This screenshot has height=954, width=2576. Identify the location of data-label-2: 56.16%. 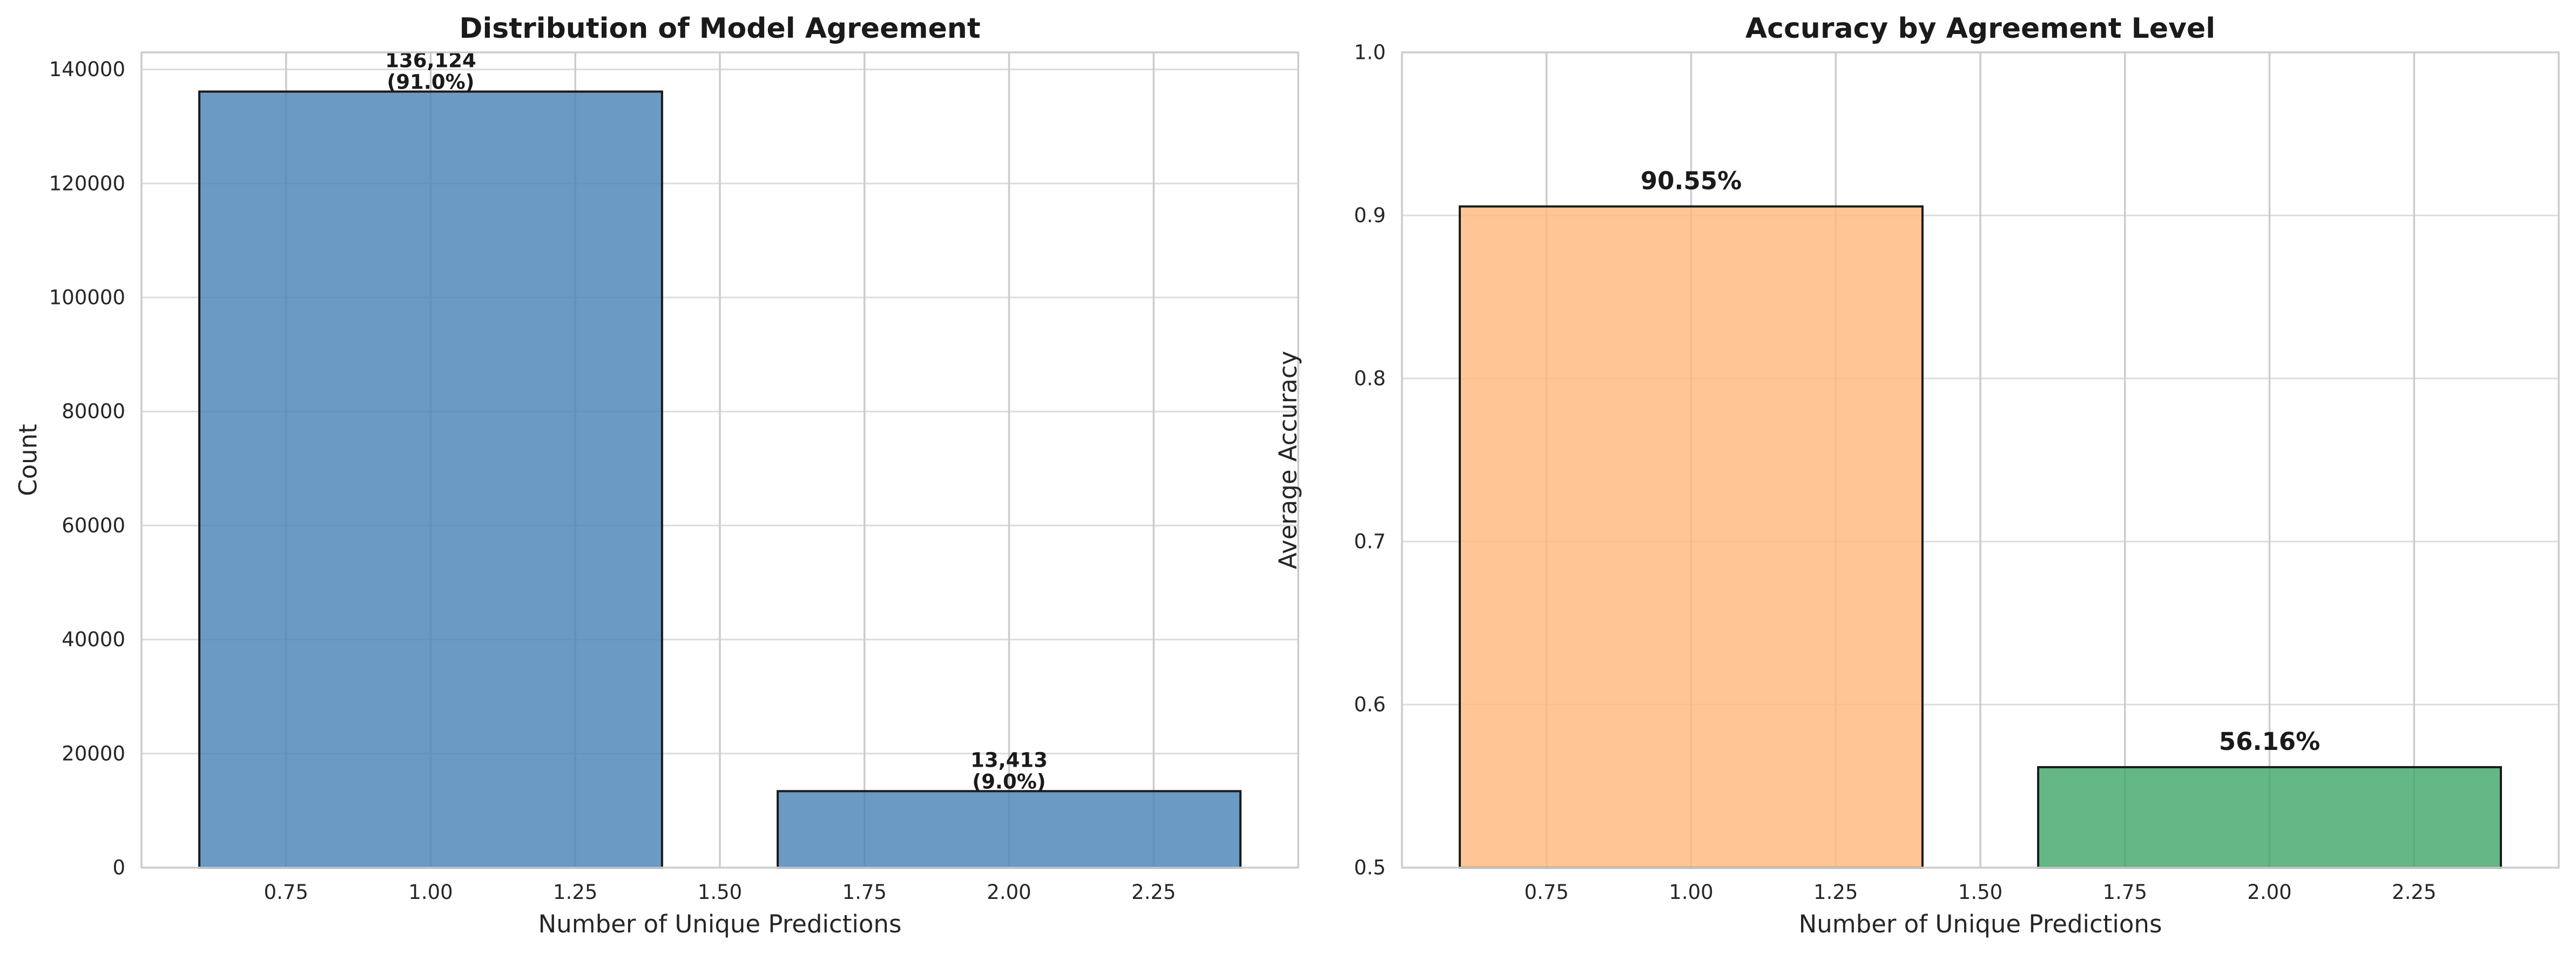
(2269, 741).